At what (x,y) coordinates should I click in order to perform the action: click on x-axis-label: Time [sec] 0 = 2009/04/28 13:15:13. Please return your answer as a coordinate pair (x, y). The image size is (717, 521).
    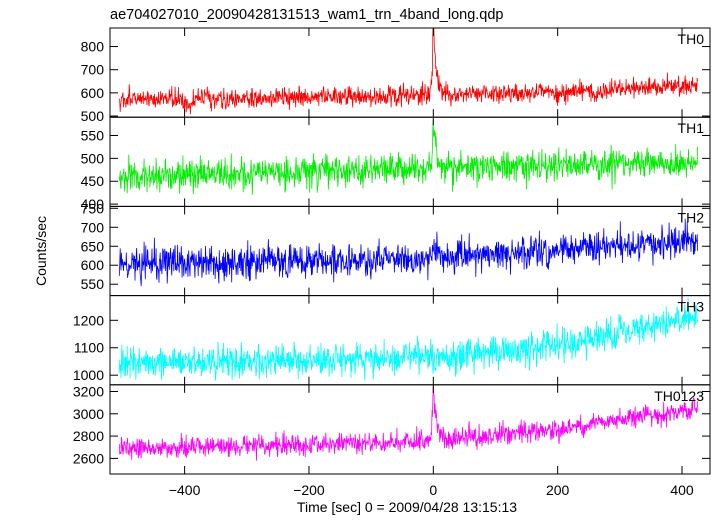
    Looking at the image, I should click on (407, 507).